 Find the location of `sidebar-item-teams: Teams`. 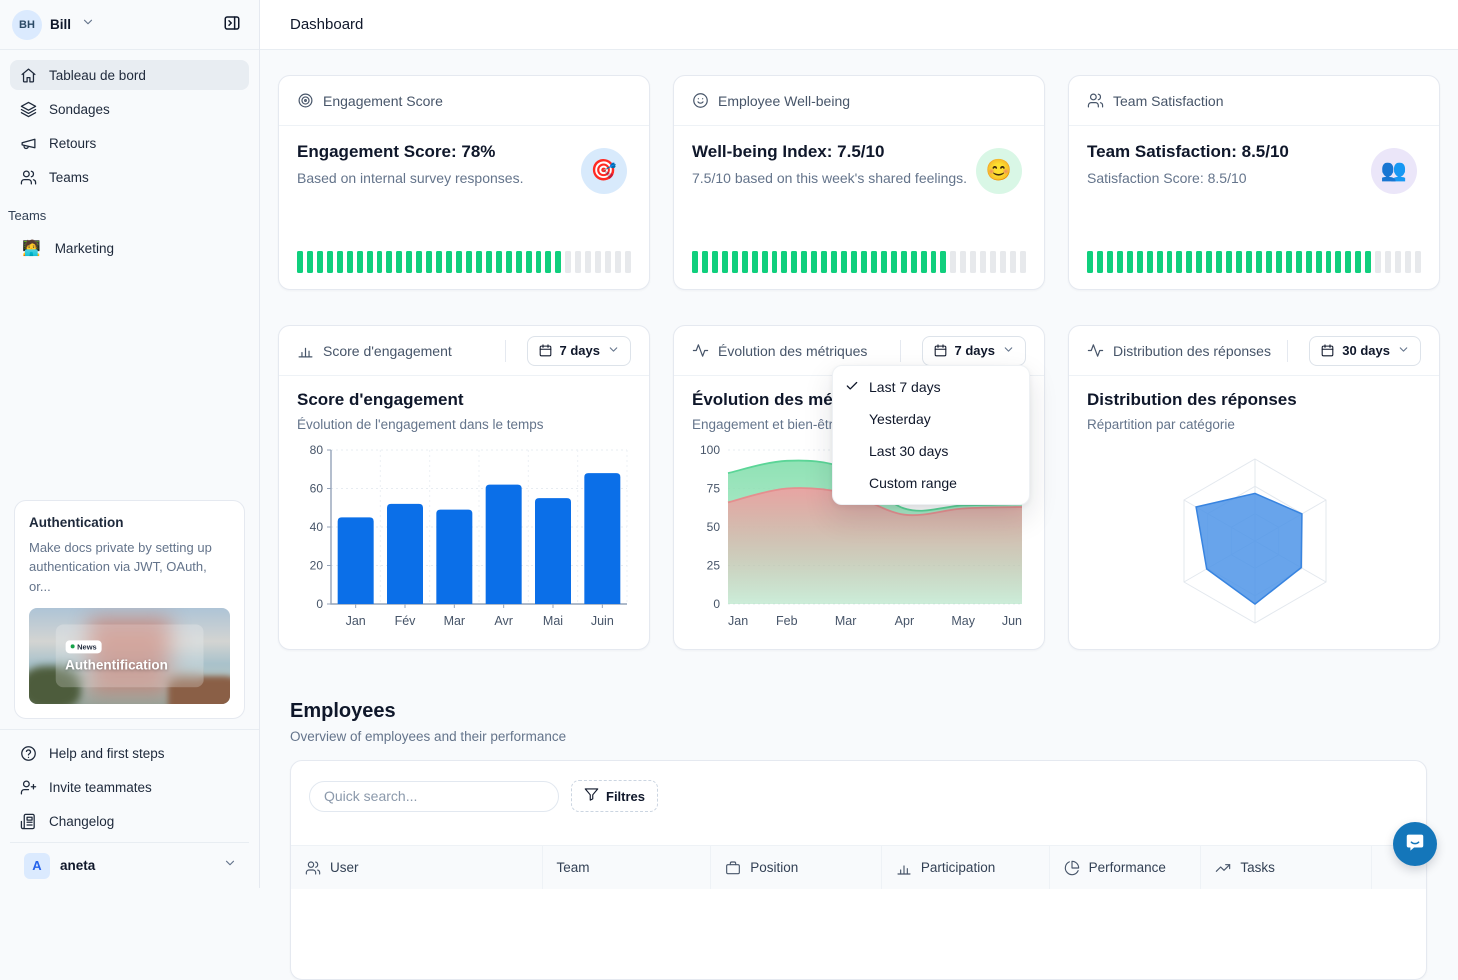

sidebar-item-teams: Teams is located at coordinates (129, 177).